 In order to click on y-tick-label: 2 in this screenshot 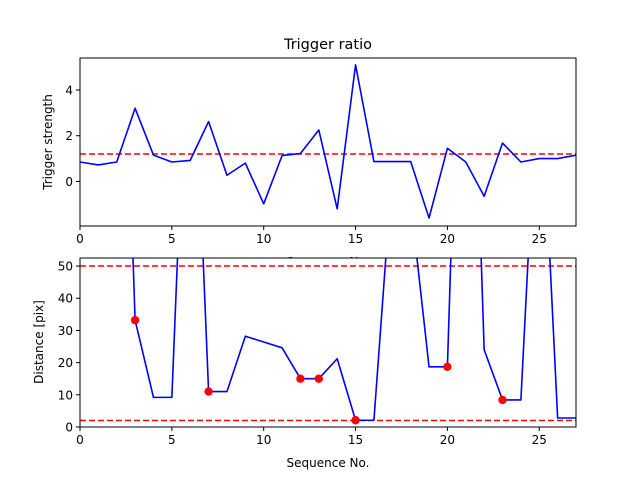, I will do `click(69, 136)`.